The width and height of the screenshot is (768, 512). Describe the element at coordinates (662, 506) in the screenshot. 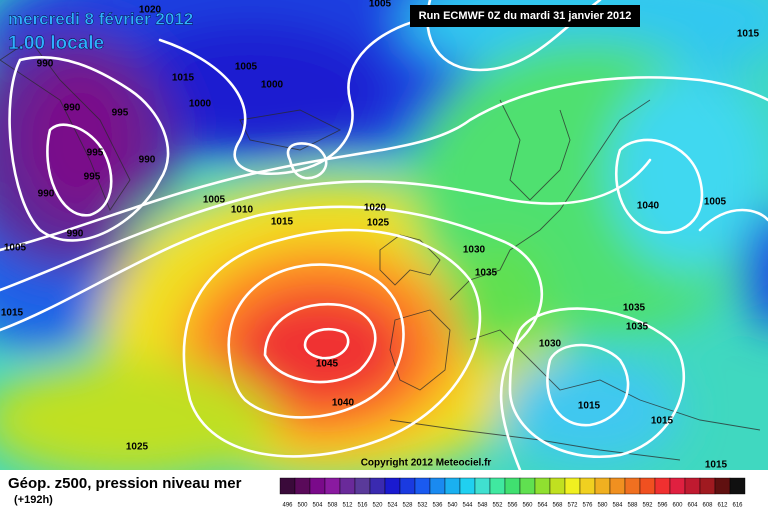

I see `scale-label: 596` at that location.